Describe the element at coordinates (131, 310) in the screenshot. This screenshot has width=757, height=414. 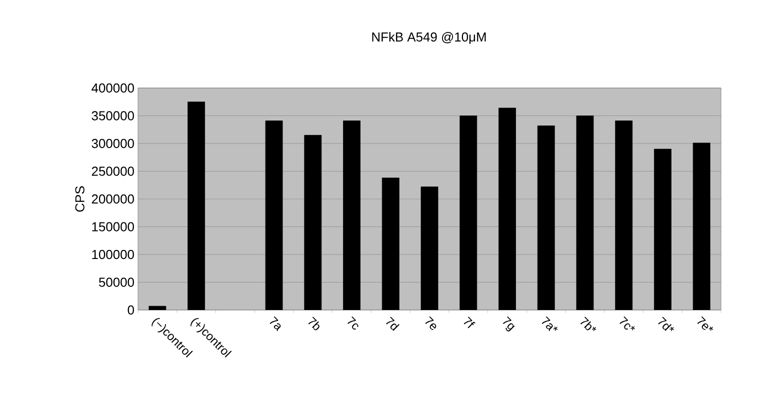
I see `y-tick-label: 0` at that location.